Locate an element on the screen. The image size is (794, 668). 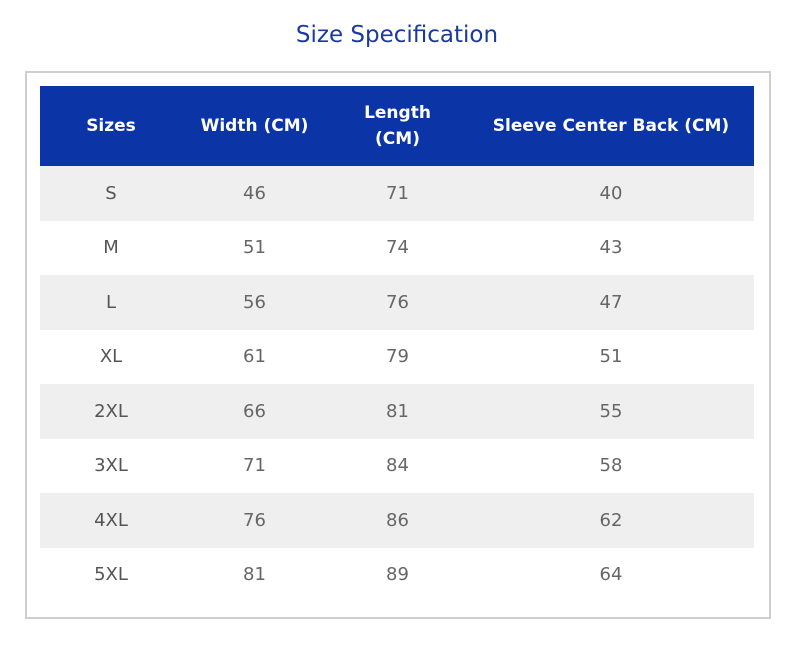
table-row: S 46 71 40 is located at coordinates (397, 193).